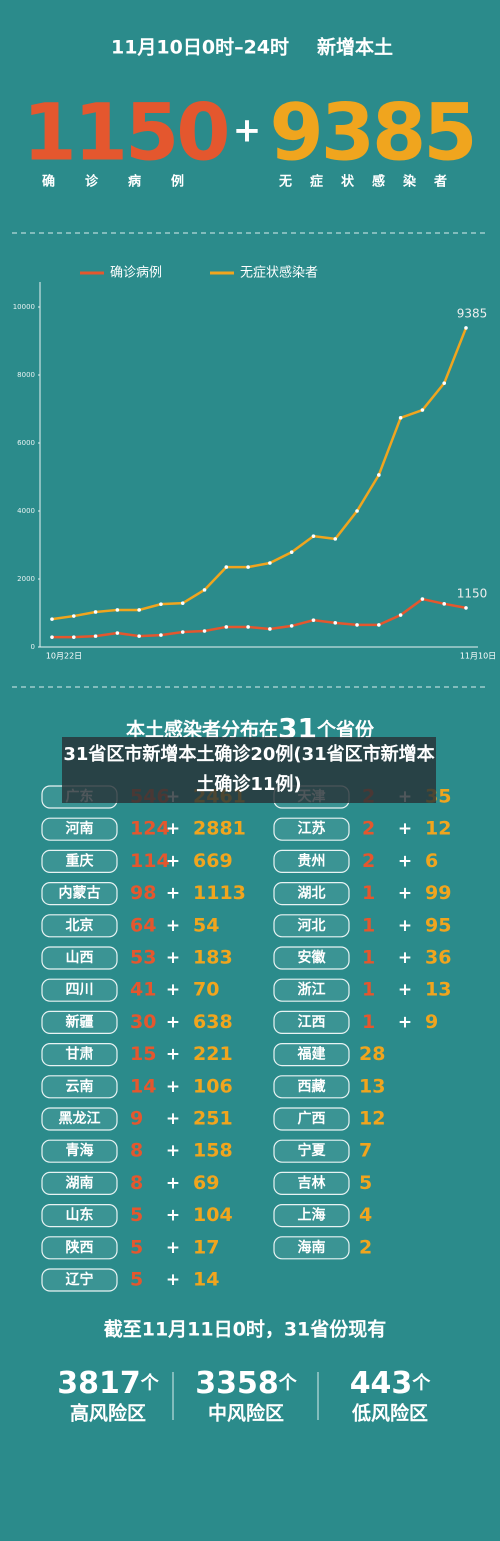 This screenshot has height=1541, width=500. I want to click on province: 河南, so click(80, 828).